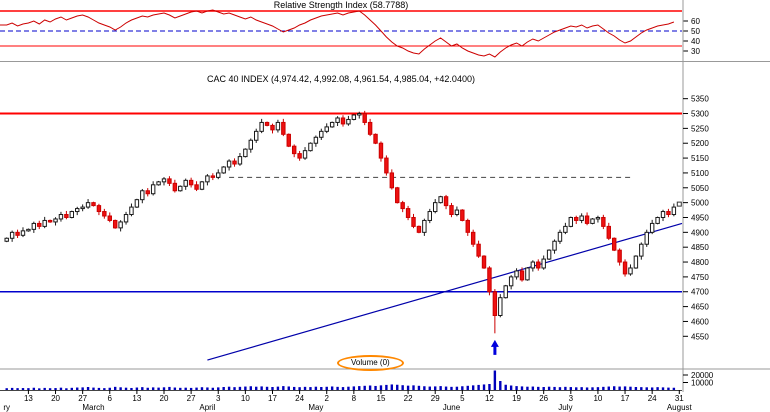 Image resolution: width=770 pixels, height=412 pixels. Describe the element at coordinates (494, 347) in the screenshot. I see `up-arrow` at that location.